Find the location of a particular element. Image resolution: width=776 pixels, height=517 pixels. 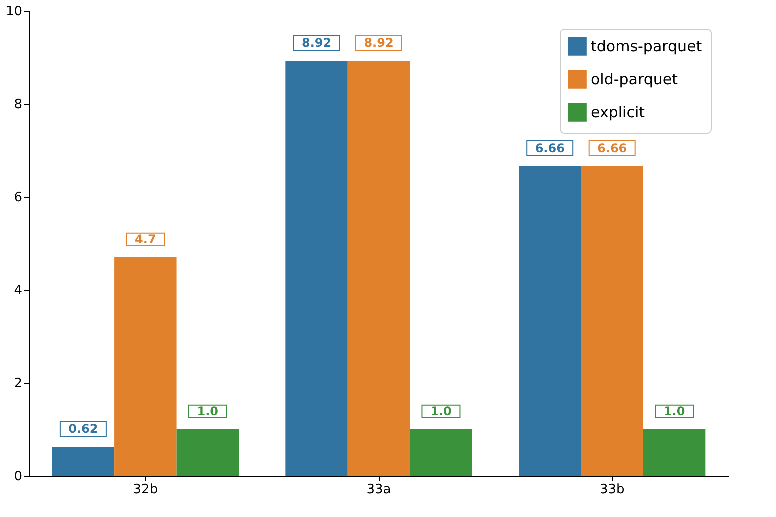

data-label: 0.62 is located at coordinates (83, 429).